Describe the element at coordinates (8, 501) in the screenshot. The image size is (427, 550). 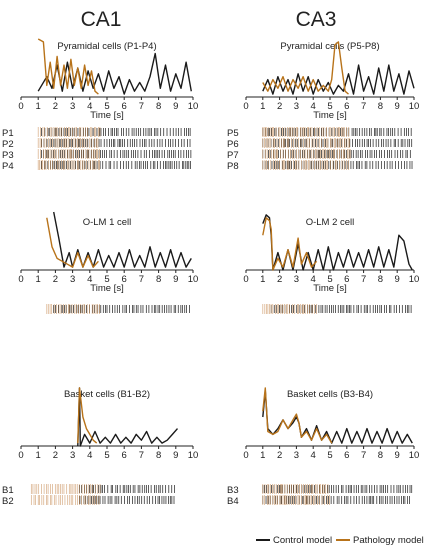
I see `raster-row-label: B2` at that location.